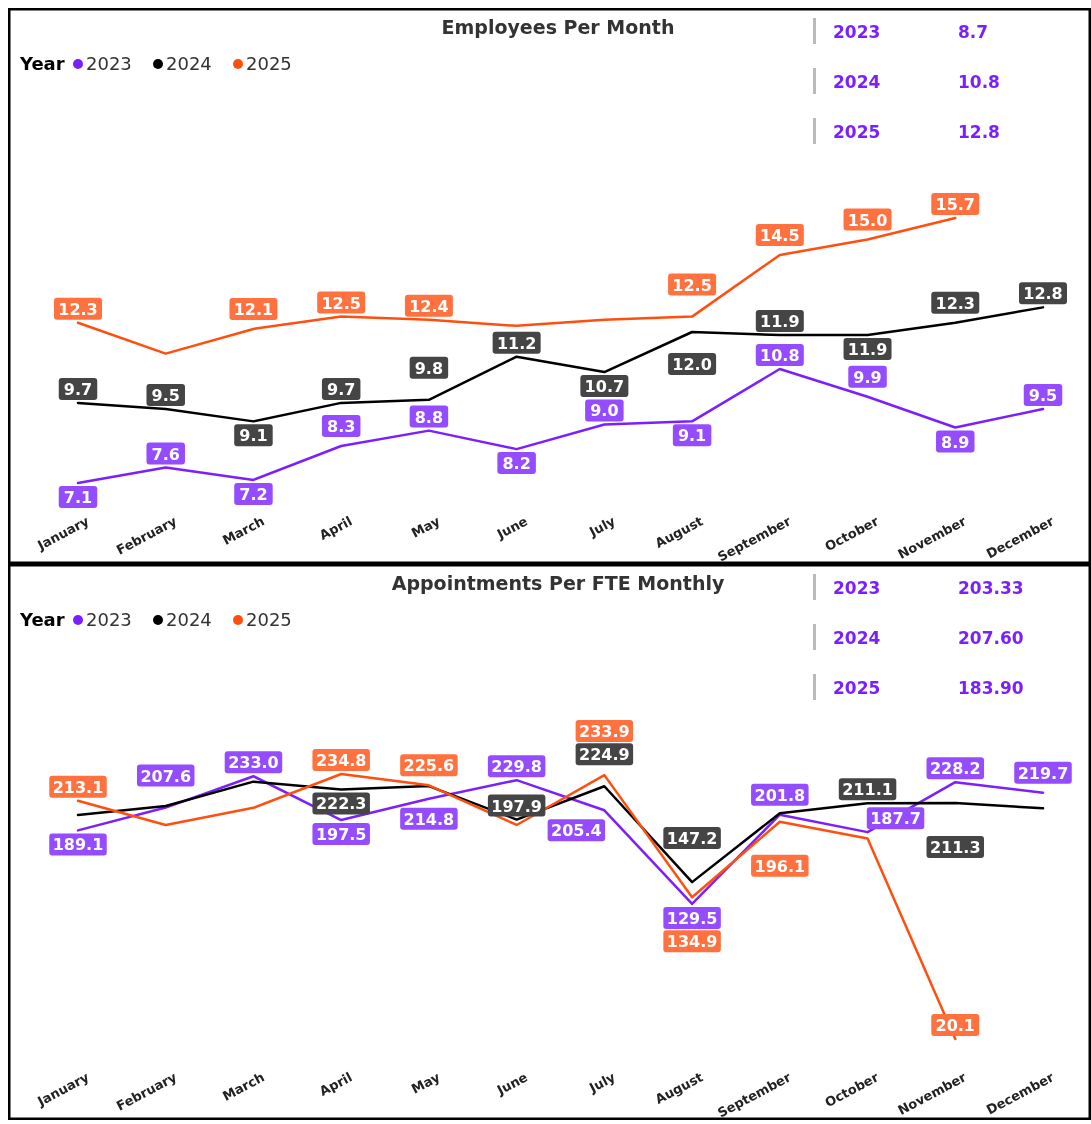  I want to click on data-label: 8.2, so click(516, 464).